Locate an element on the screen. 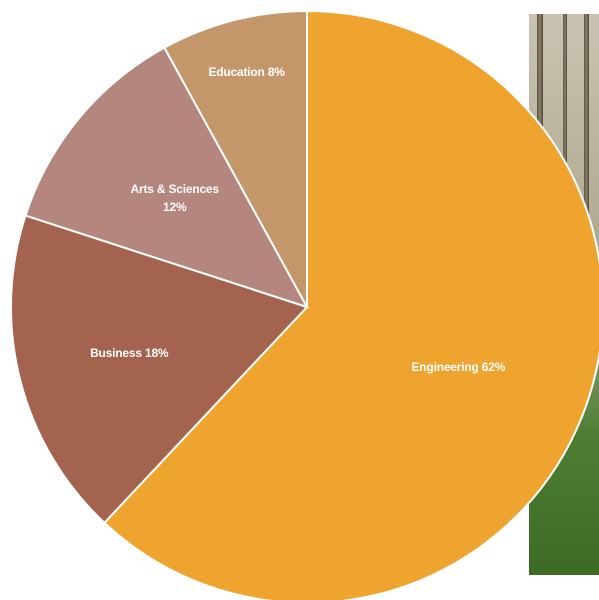 The image size is (599, 600). slice-label-line: Education 8% is located at coordinates (246, 71).